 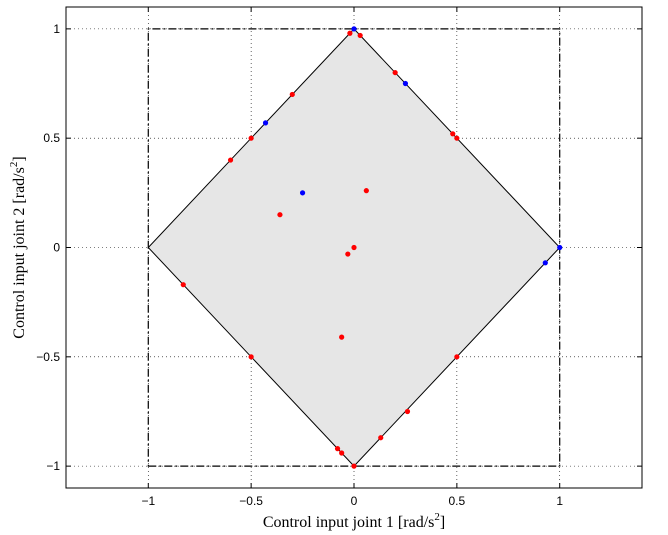 What do you see at coordinates (48, 357) in the screenshot?
I see `y-tick-label-1: −0.5` at bounding box center [48, 357].